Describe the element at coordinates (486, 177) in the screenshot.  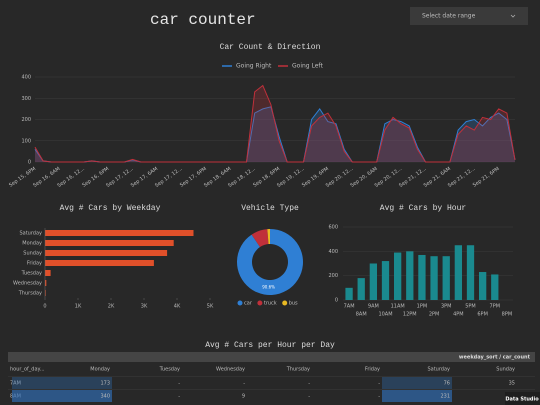
I see `x-tick-label: Sep 21, 6PM` at that location.